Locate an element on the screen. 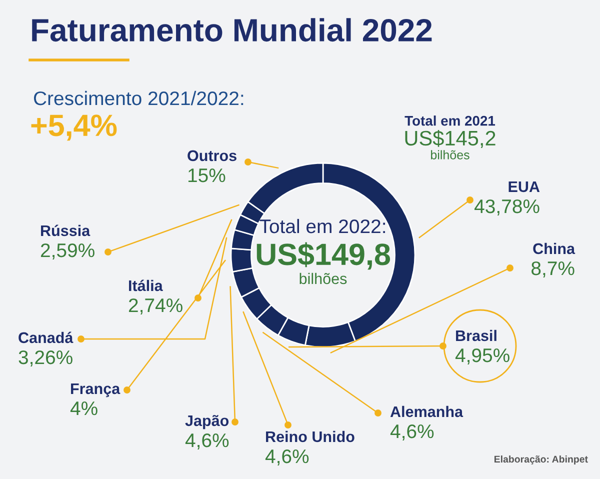  data-label: 8,7% is located at coordinates (553, 269).